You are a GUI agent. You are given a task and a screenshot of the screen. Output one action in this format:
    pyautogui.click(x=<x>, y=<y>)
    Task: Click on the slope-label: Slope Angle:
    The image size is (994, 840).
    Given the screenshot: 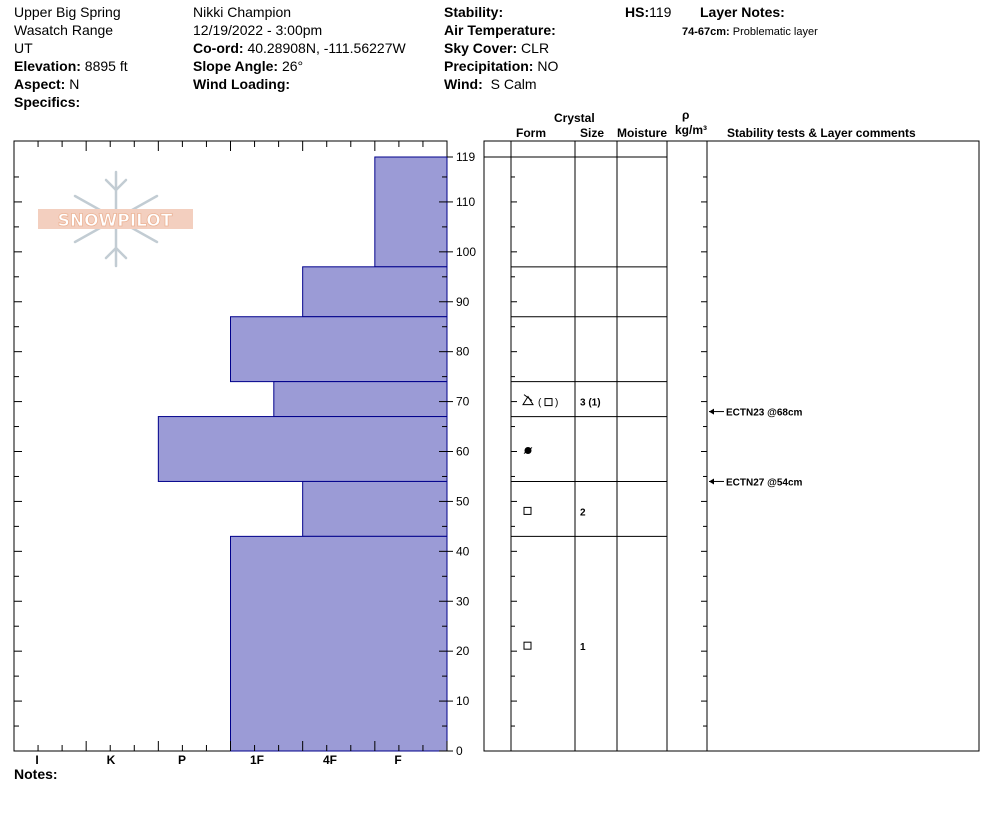 What is the action you would take?
    pyautogui.click(x=236, y=66)
    